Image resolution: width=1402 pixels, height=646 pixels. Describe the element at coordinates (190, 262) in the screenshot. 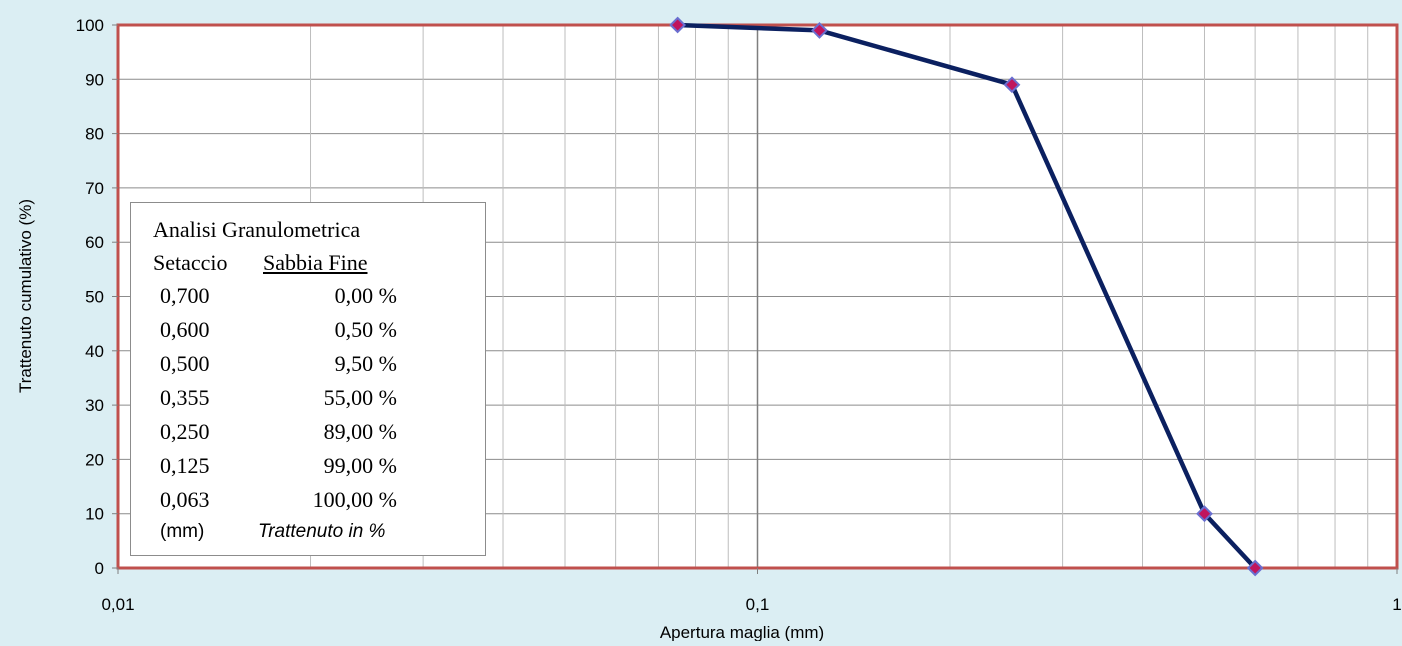

I see `legend-header-sieve: Setaccio` at that location.